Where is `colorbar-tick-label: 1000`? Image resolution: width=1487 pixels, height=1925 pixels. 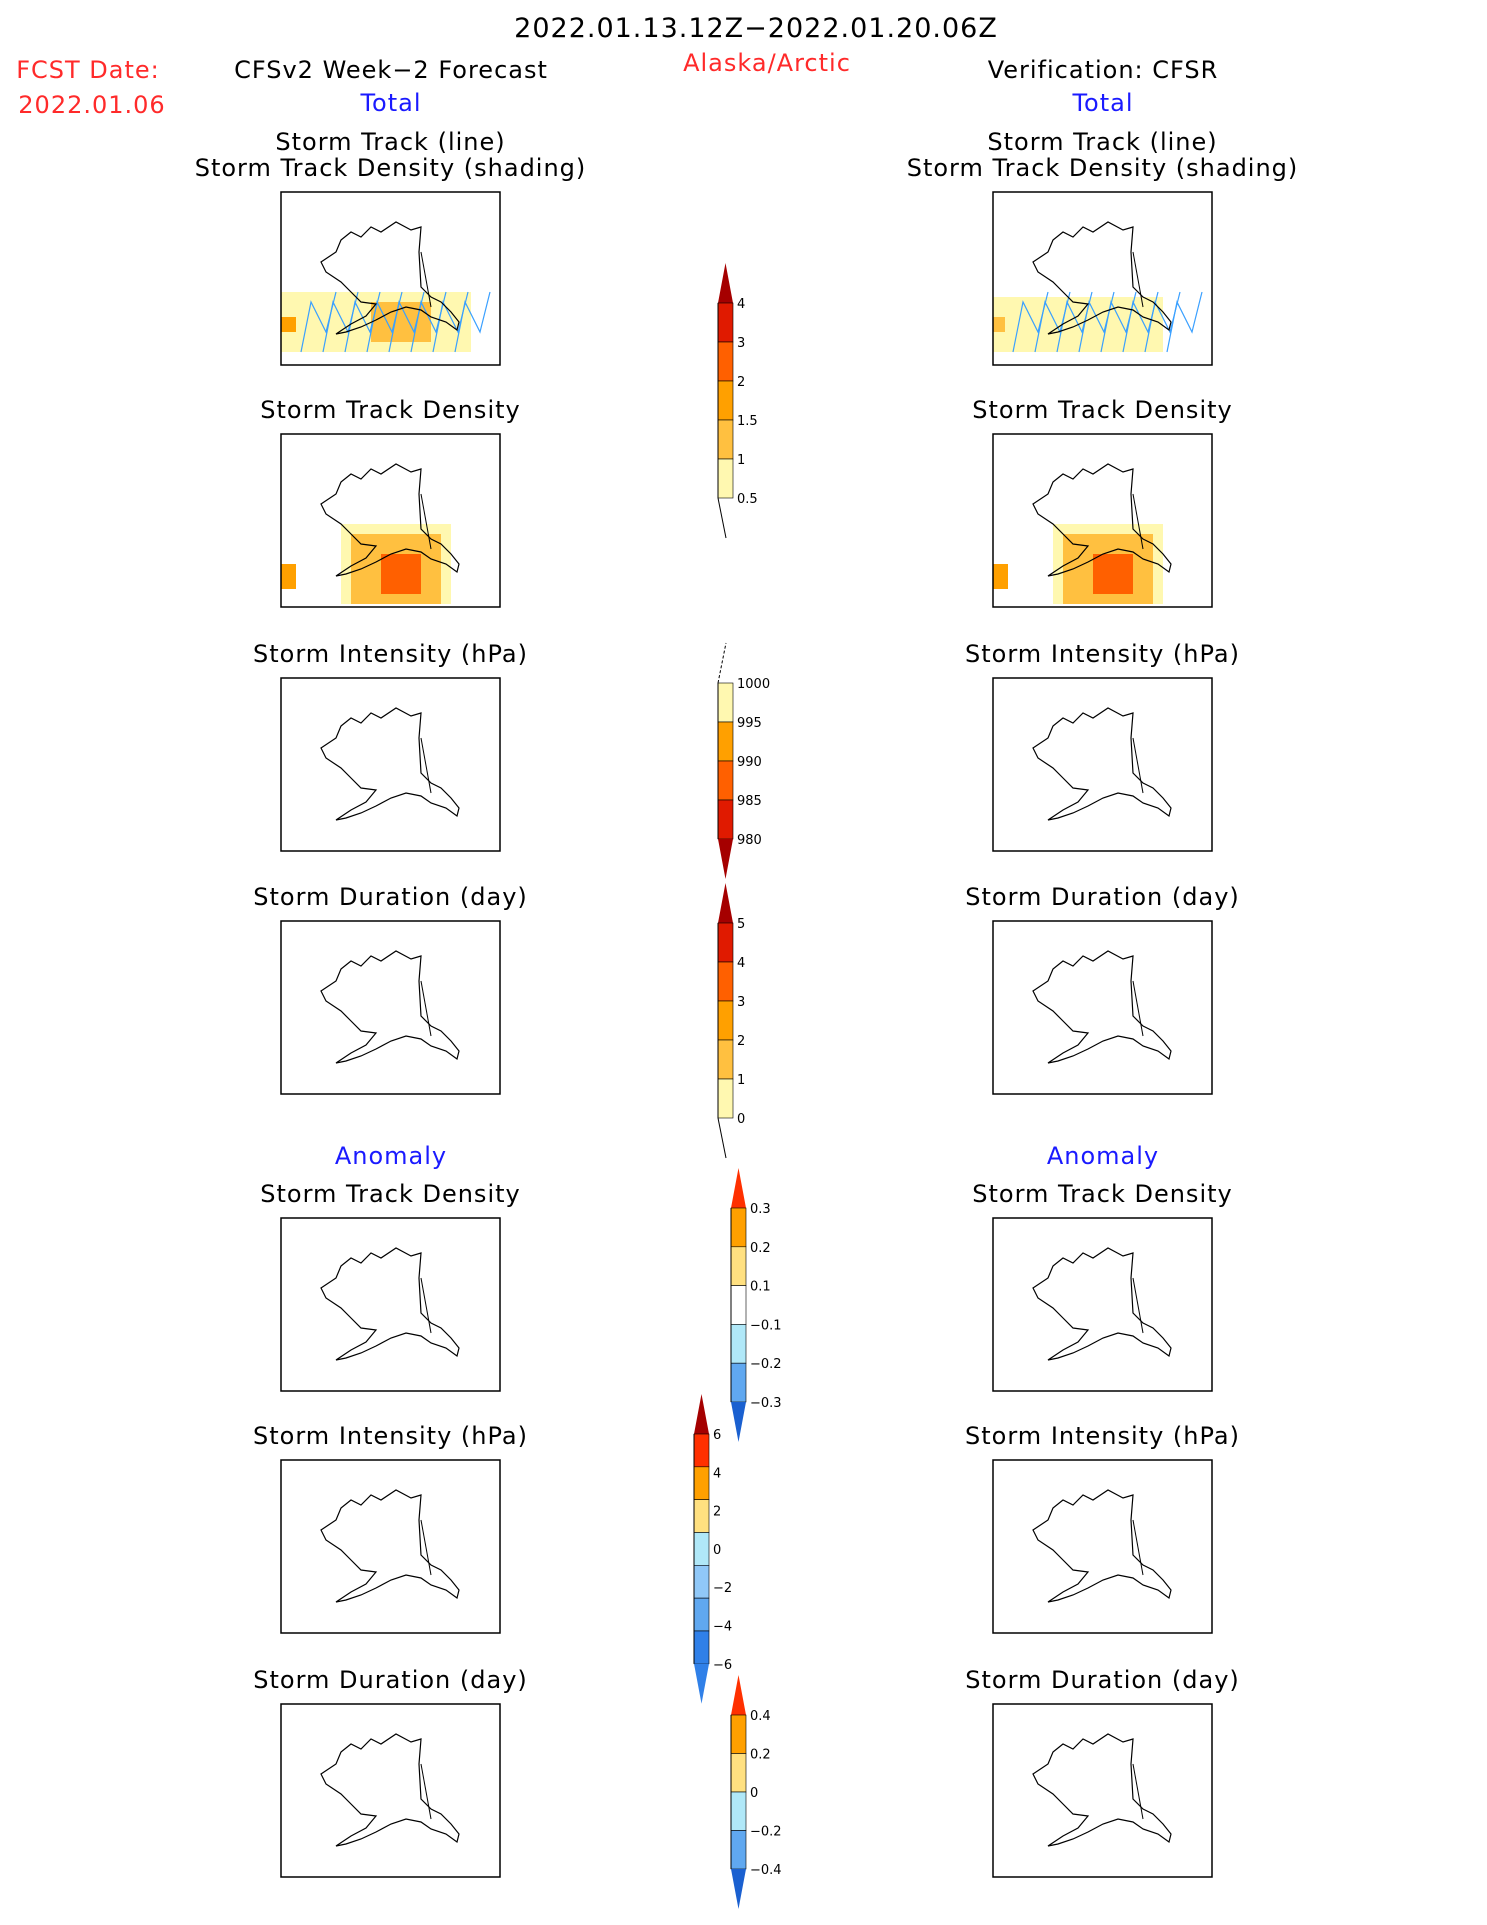
colorbar-tick-label: 1000 is located at coordinates (753, 684).